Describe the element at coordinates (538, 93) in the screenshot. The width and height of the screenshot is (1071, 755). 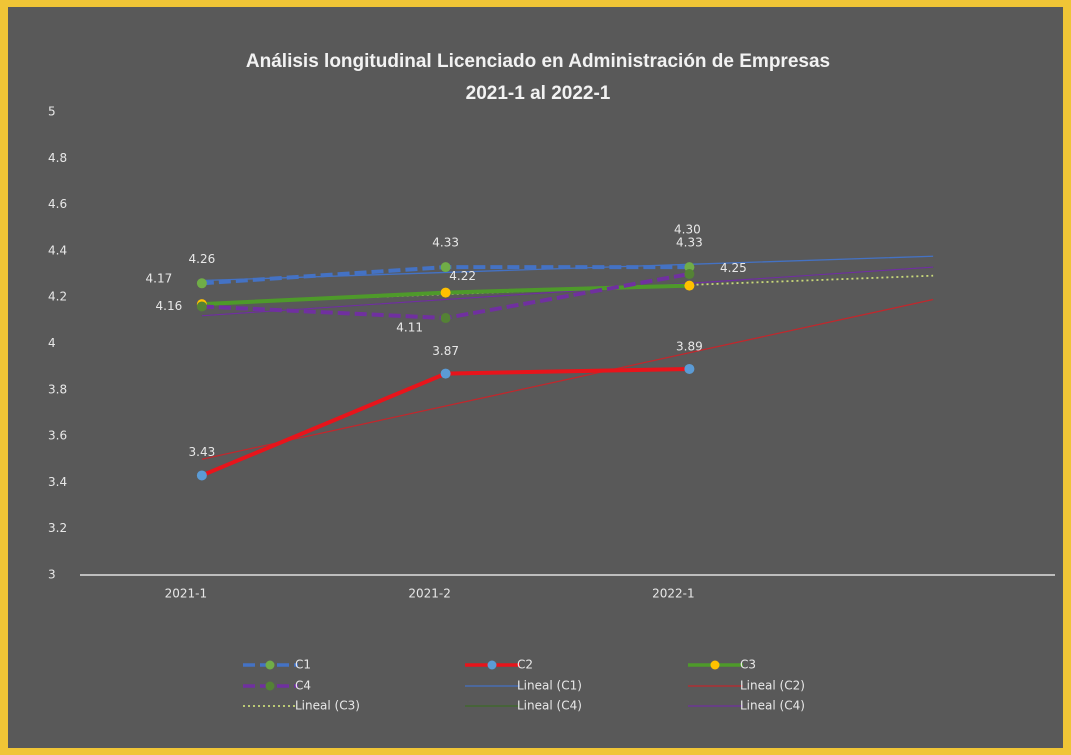
I see `chart-subtitle: 2021-1 al 2022-1` at that location.